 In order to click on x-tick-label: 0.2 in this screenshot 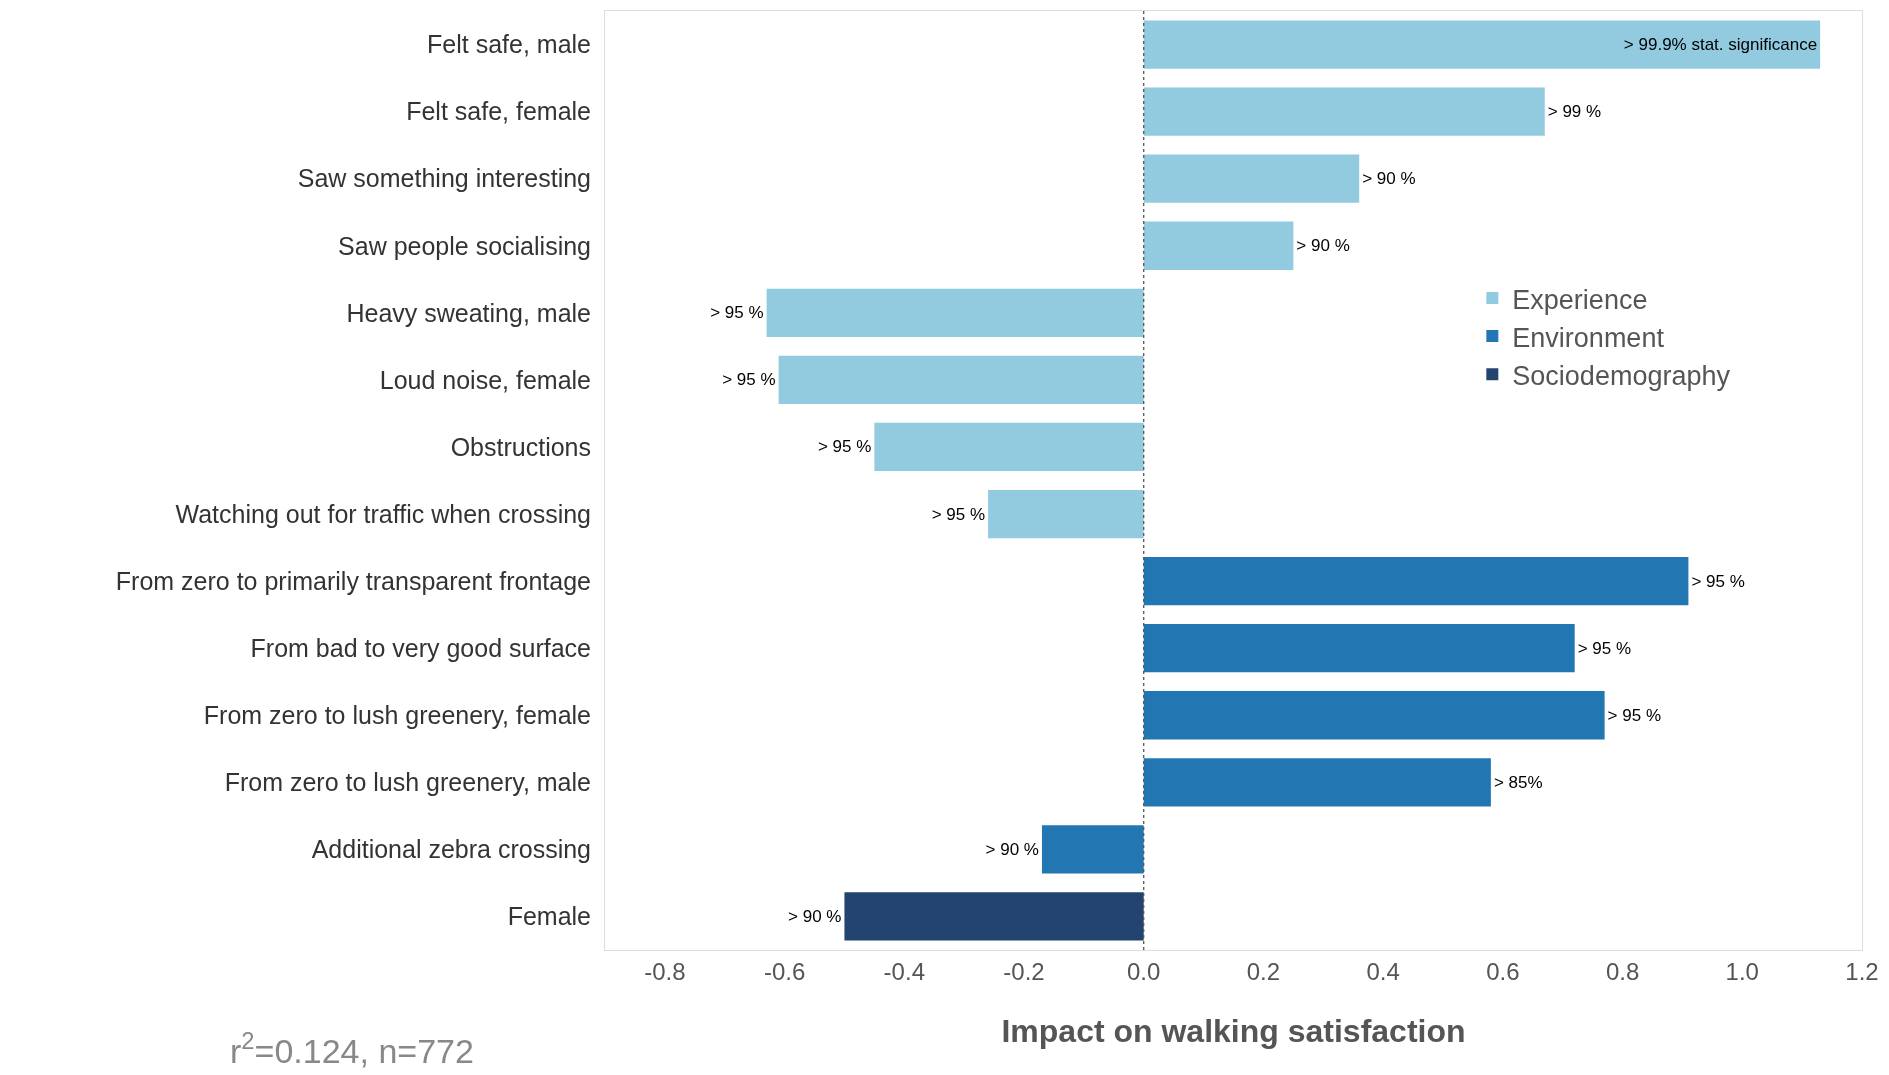, I will do `click(1263, 971)`.